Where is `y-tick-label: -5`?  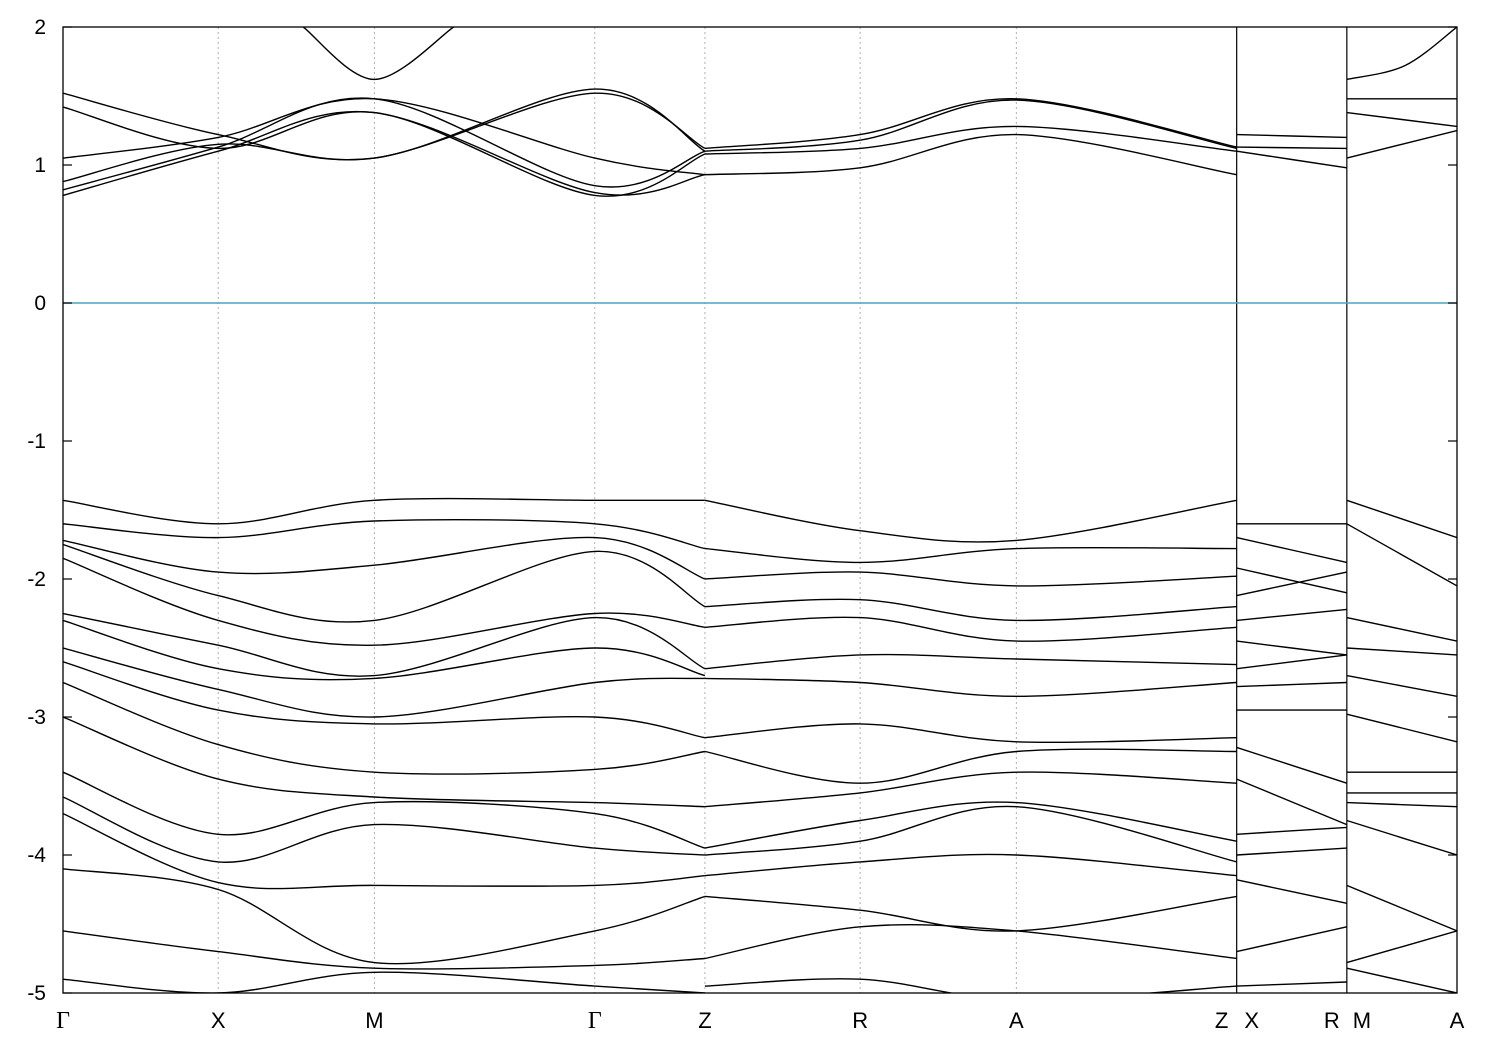 y-tick-label: -5 is located at coordinates (36, 993).